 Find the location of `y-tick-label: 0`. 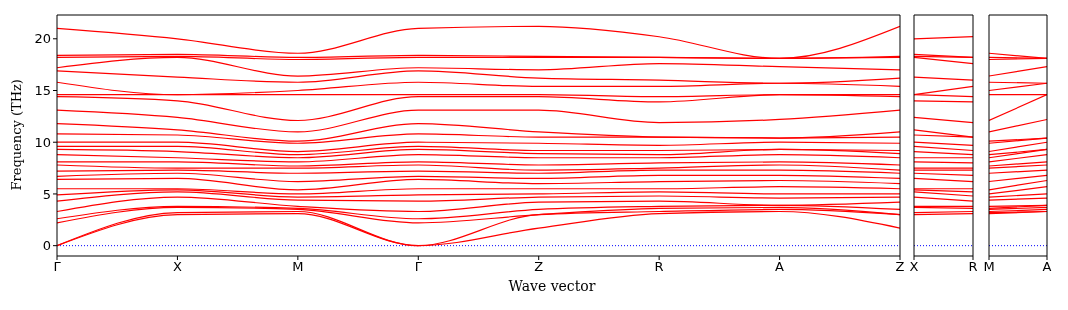

y-tick-label: 0 is located at coordinates (46, 246).